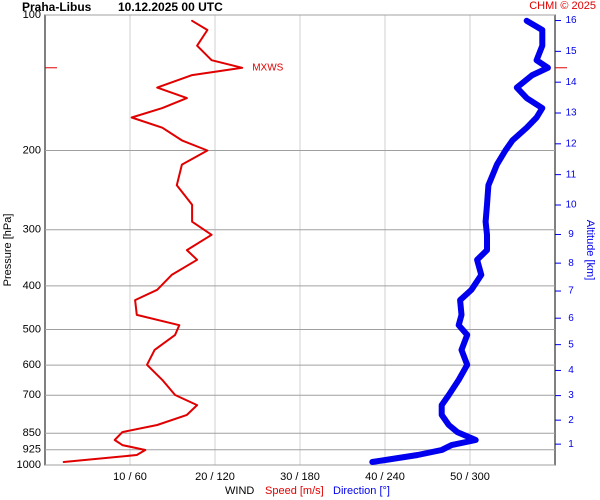 The height and width of the screenshot is (500, 600). I want to click on y2-tick-label: 4, so click(571, 370).